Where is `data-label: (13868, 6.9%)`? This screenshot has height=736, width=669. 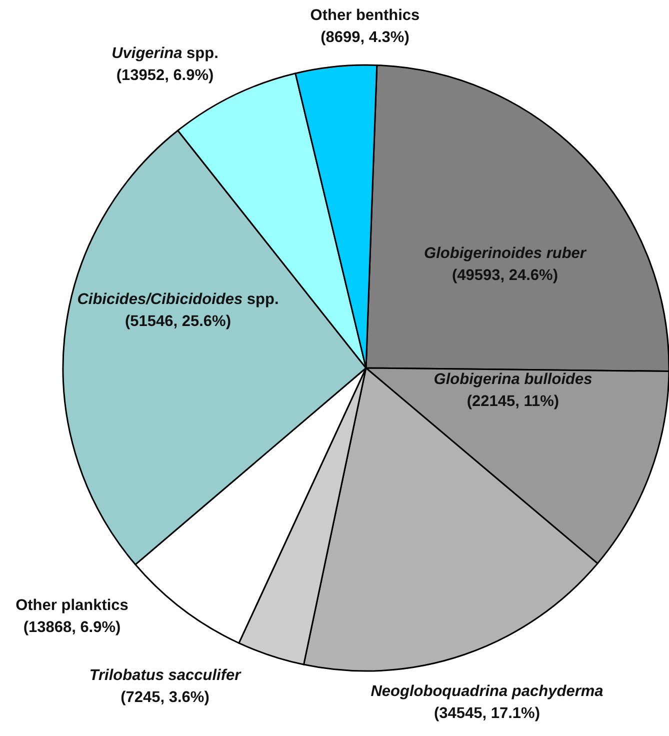 data-label: (13868, 6.9%) is located at coordinates (72, 627).